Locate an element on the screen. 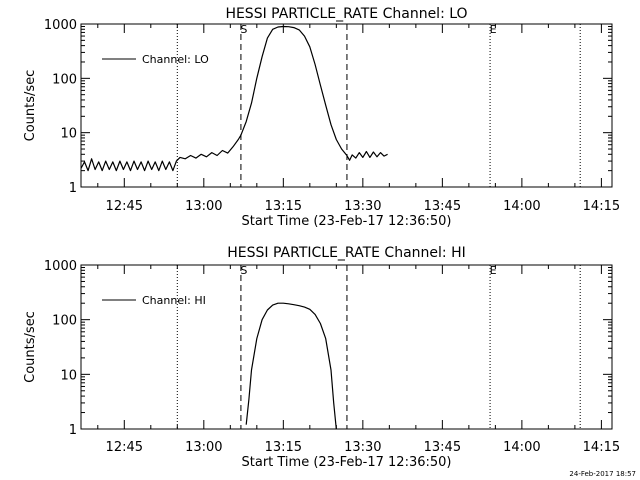  legend-label: Channel: HI is located at coordinates (174, 300).